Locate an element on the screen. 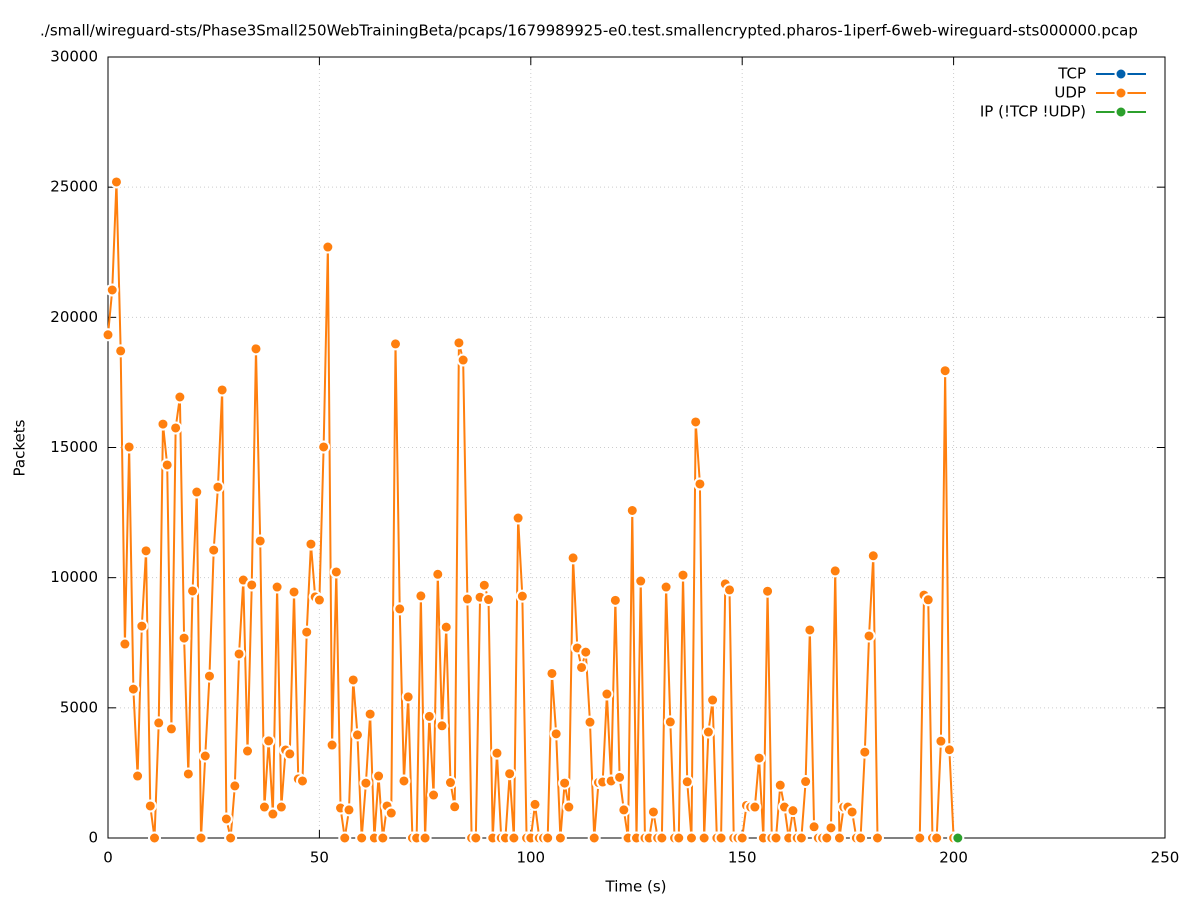 The image size is (1197, 900). y-axis-label: Packets is located at coordinates (20, 447).